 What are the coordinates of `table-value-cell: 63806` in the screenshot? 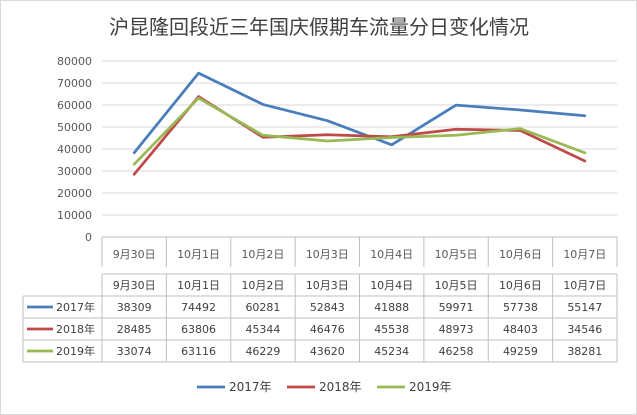 It's located at (198, 329).